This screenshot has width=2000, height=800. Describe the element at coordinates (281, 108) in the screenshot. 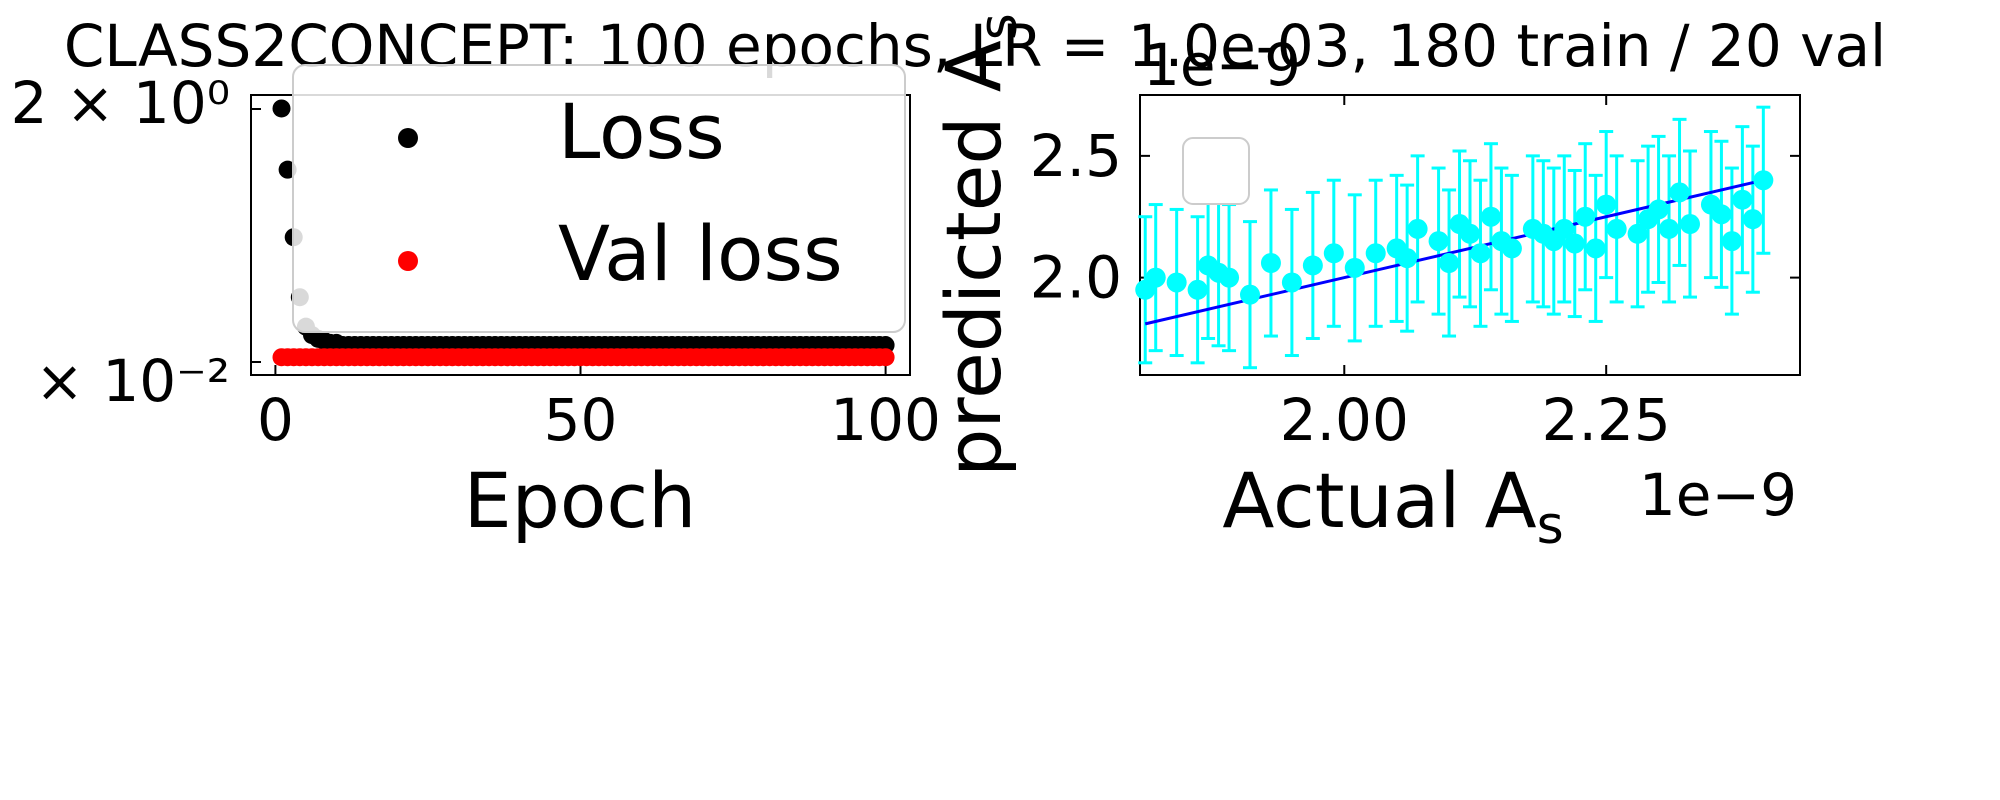

I see `loss-point` at that location.